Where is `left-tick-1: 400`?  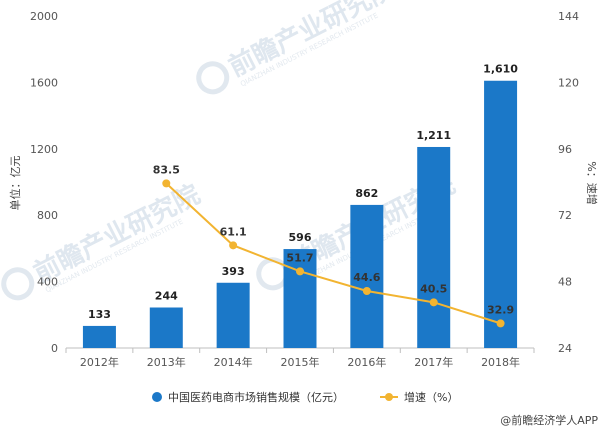
left-tick-1: 400 is located at coordinates (47, 282).